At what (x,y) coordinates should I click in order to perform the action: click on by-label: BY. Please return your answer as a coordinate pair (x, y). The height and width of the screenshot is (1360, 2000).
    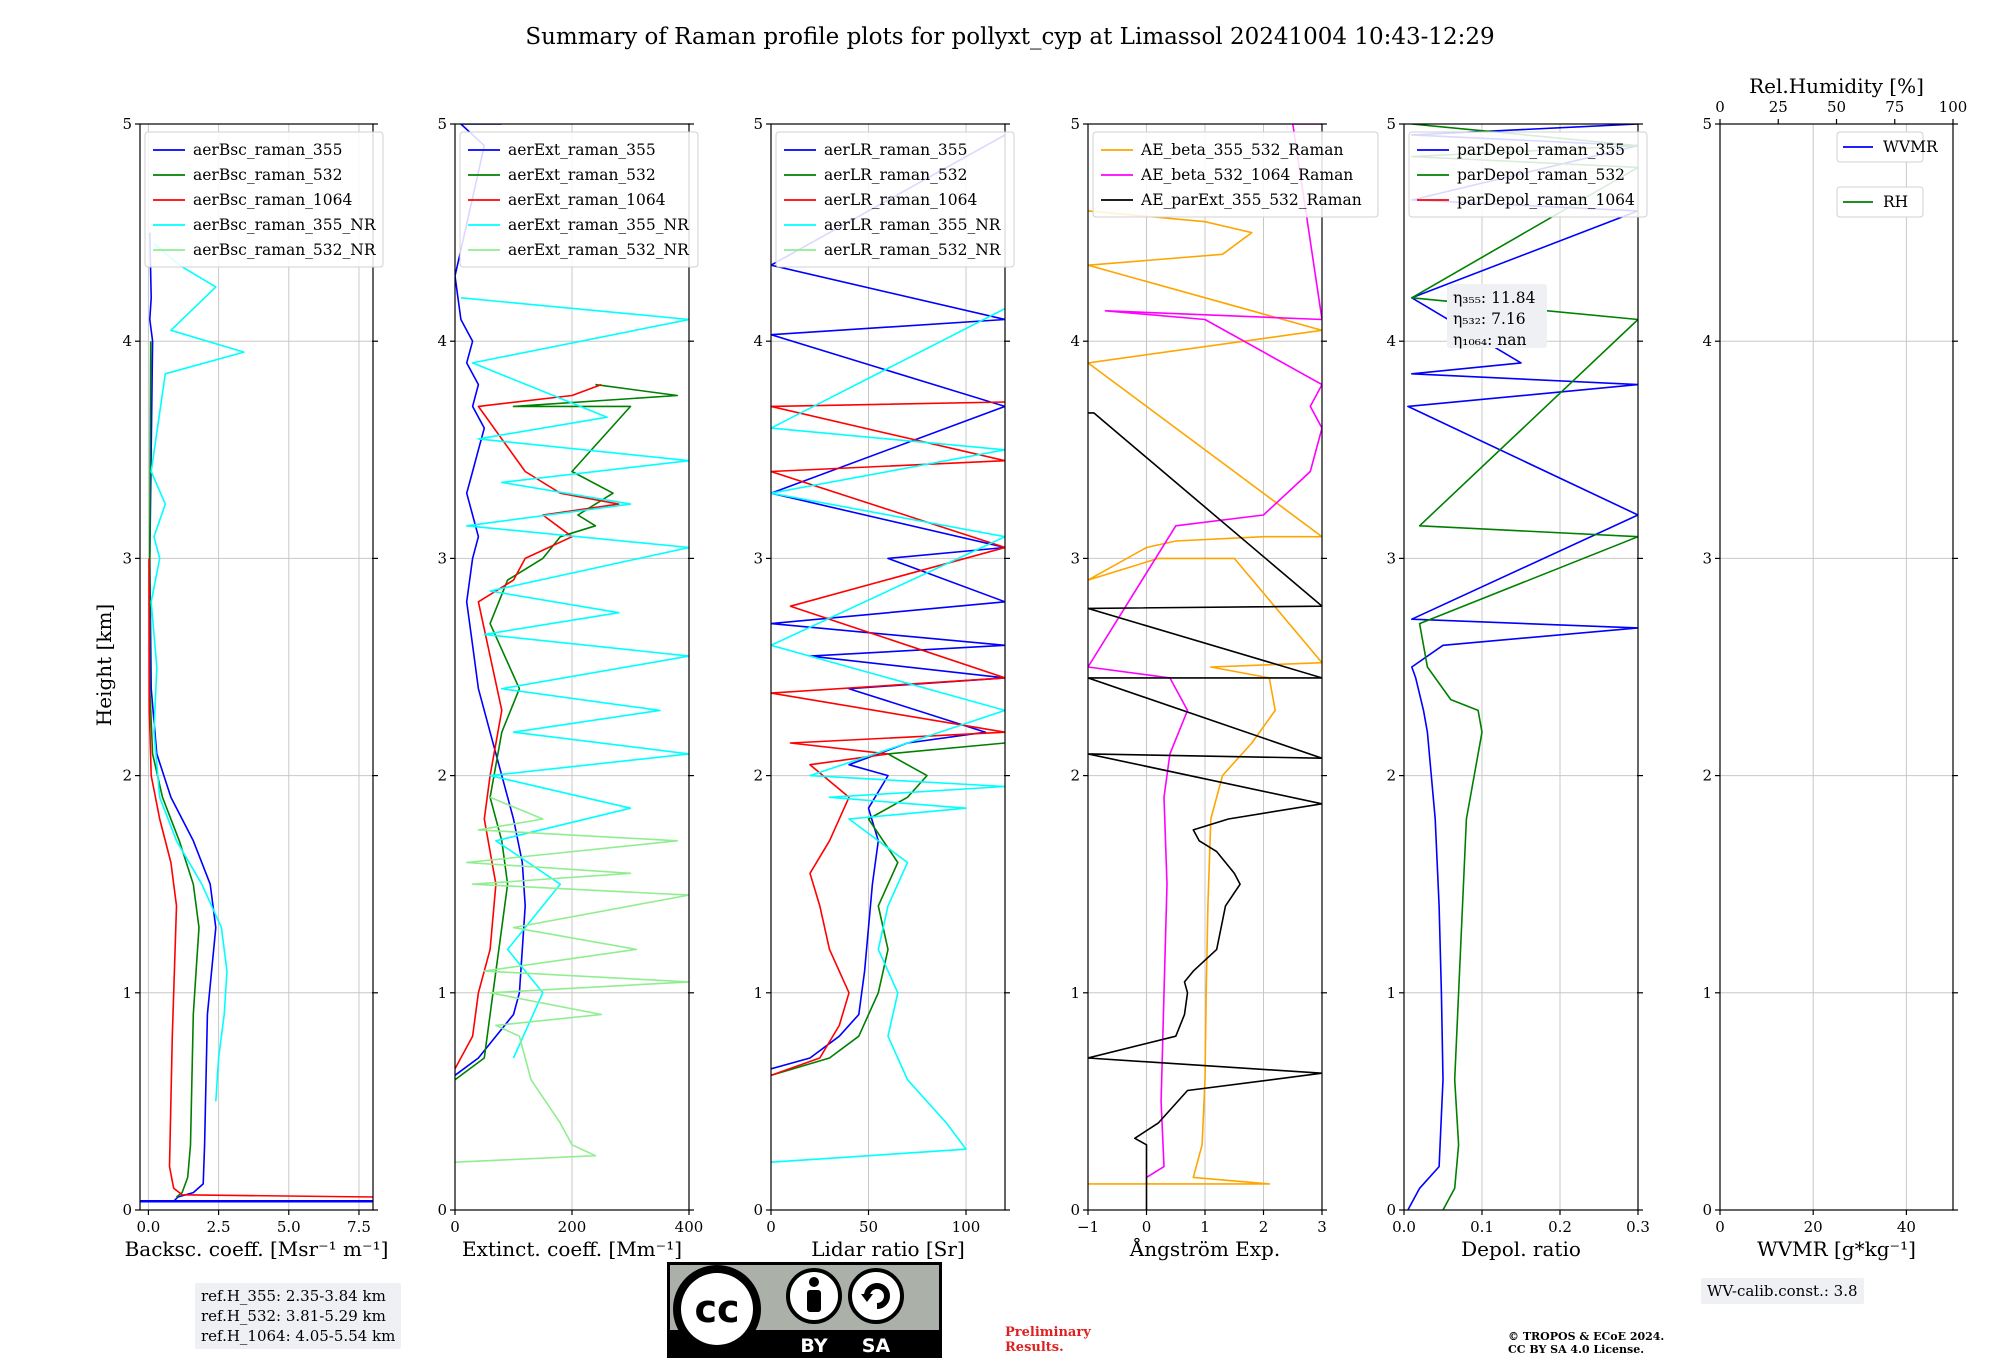
    Looking at the image, I should click on (813, 1346).